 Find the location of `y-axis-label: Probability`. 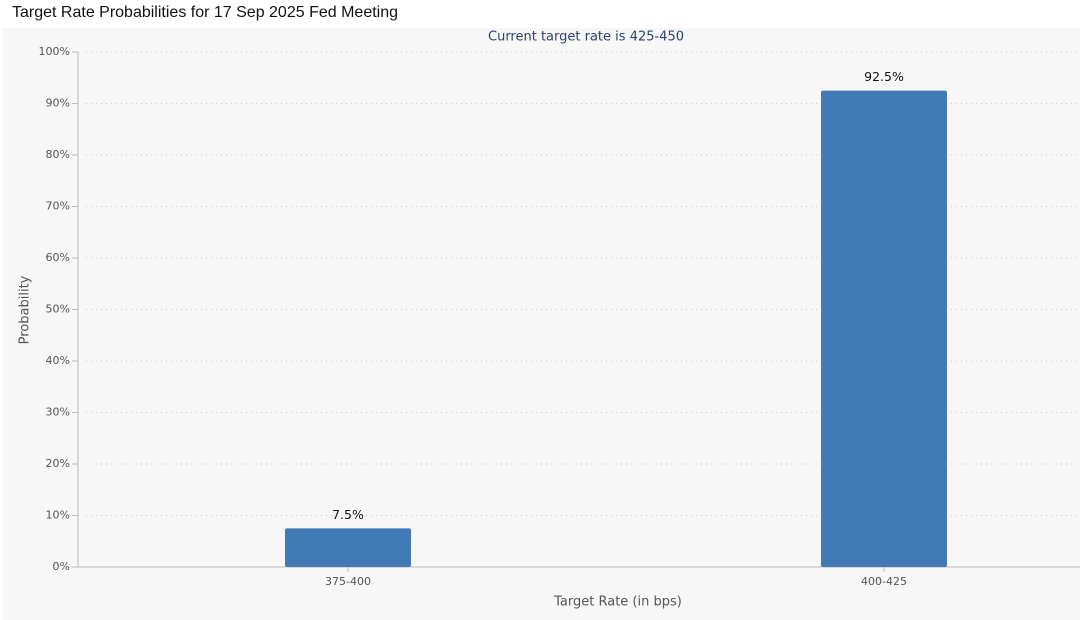

y-axis-label: Probability is located at coordinates (25, 309).